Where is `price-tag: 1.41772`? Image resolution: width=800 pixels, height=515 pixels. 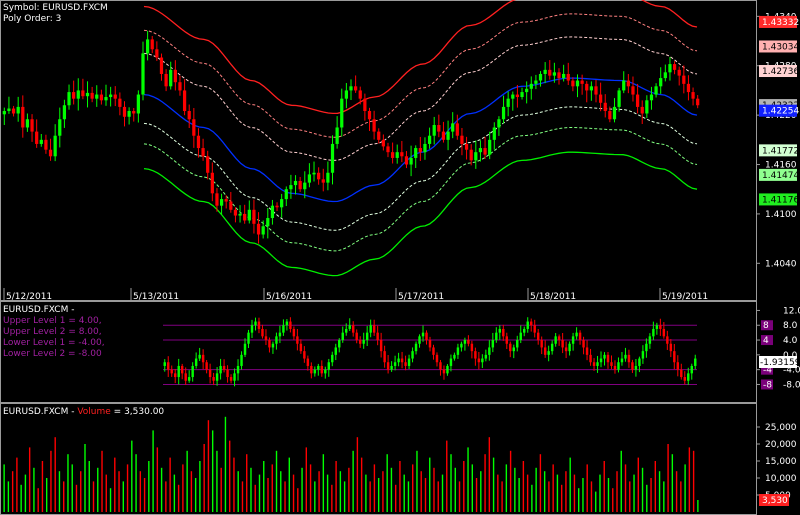 price-tag: 1.41772 is located at coordinates (779, 150).